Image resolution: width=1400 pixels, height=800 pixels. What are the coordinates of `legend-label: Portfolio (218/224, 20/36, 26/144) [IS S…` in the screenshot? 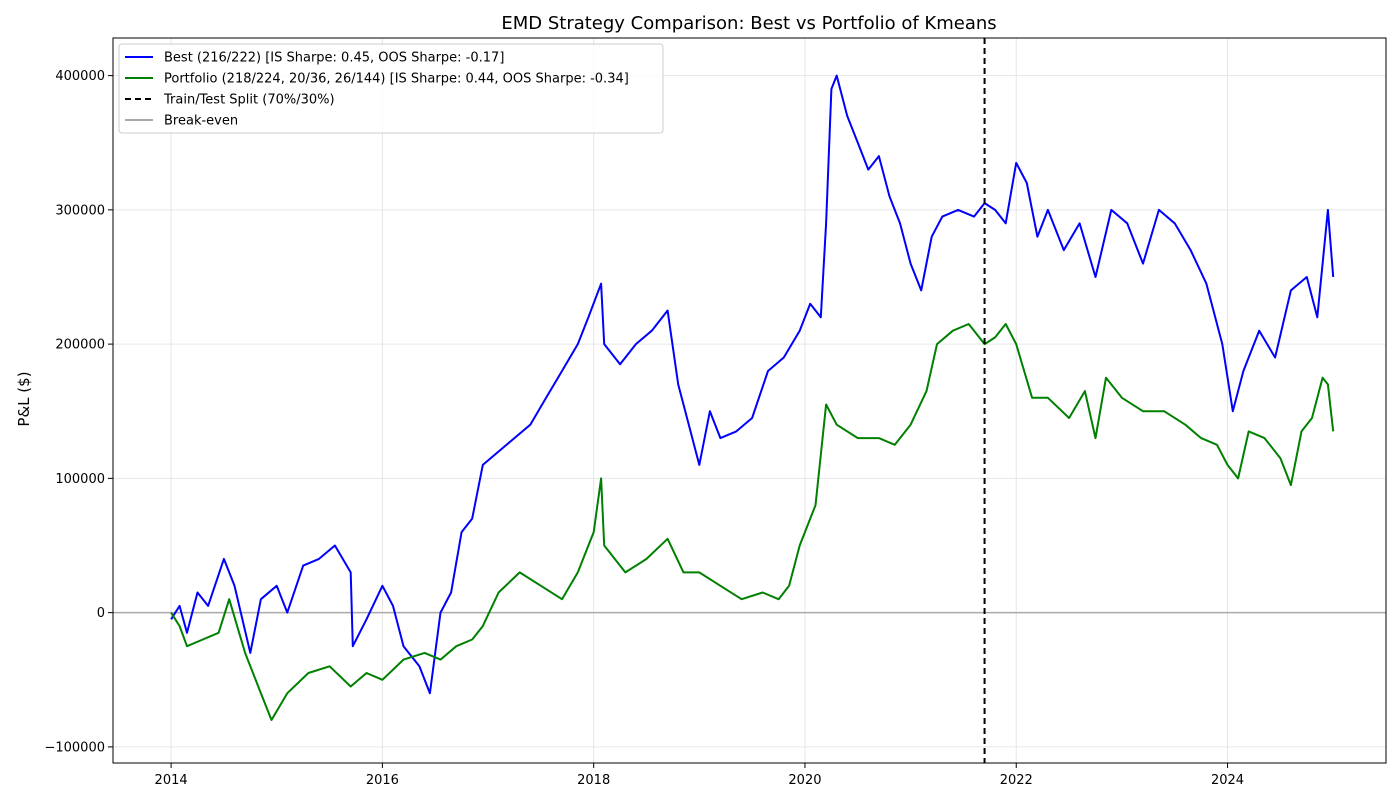 It's located at (396, 79).